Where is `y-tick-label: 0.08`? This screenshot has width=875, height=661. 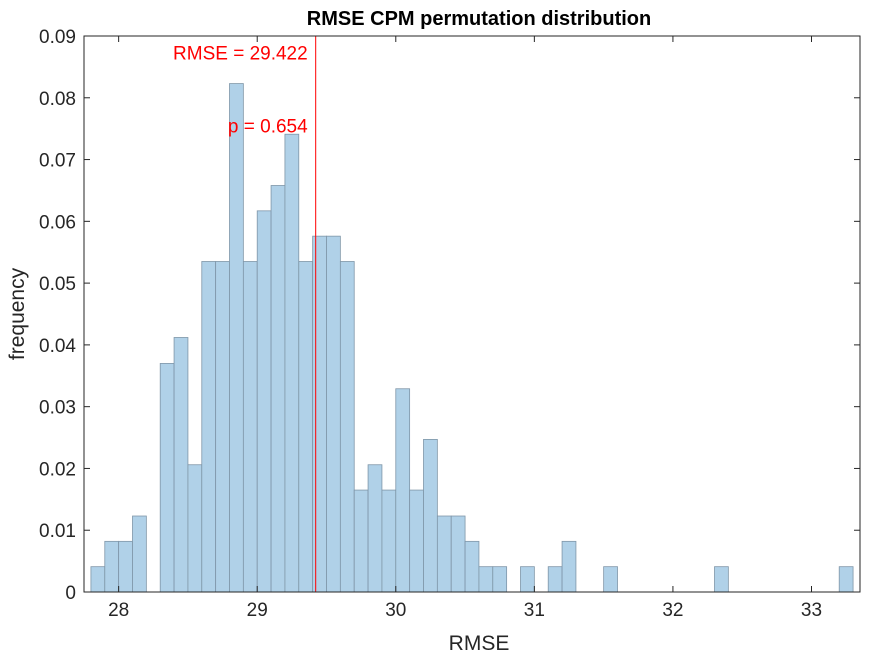
y-tick-label: 0.08 is located at coordinates (57, 99).